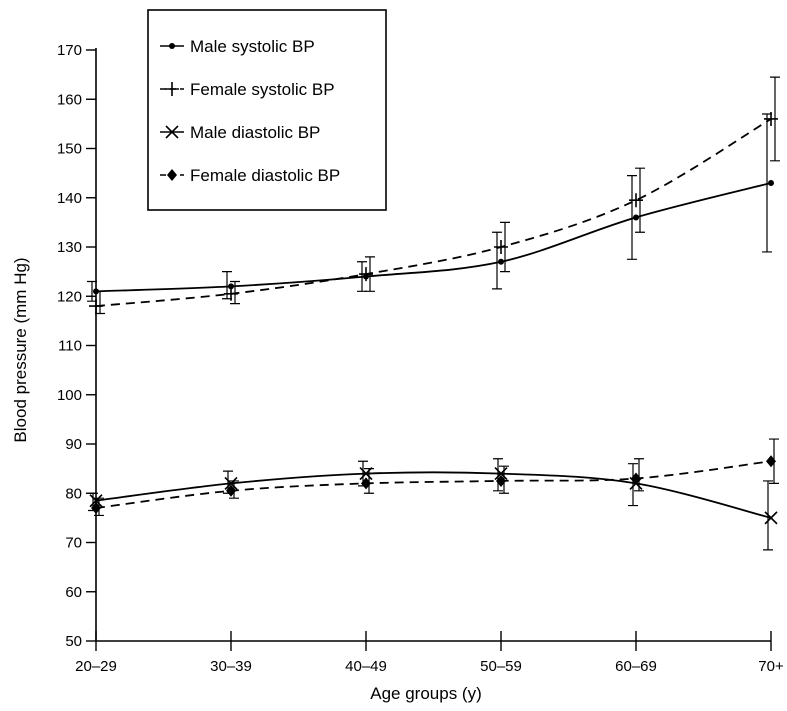 The image size is (787, 711). I want to click on x-tick-label-4: 60–69, so click(636, 666).